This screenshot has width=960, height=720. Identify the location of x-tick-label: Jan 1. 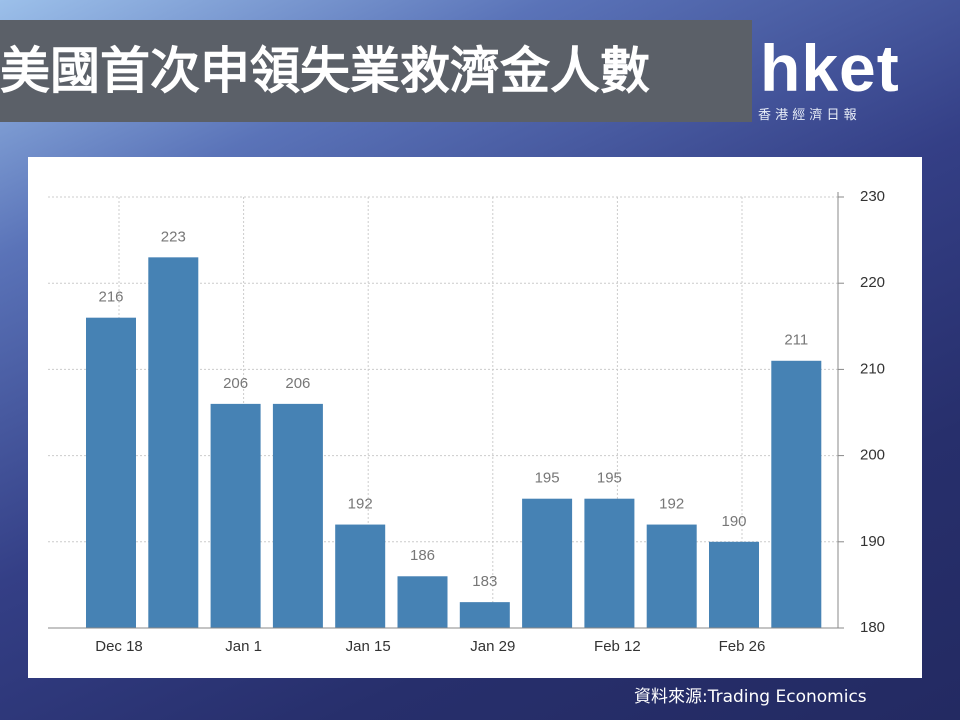
(243, 646).